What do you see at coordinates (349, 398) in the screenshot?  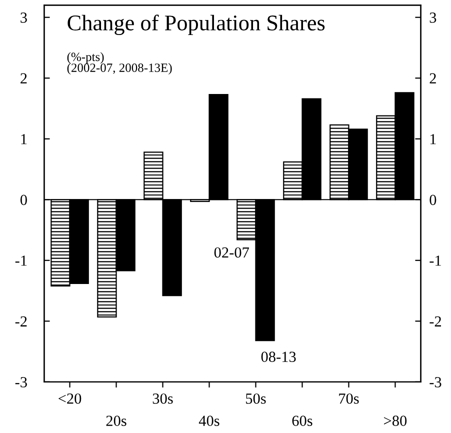 I see `x-tick-label: 70s` at bounding box center [349, 398].